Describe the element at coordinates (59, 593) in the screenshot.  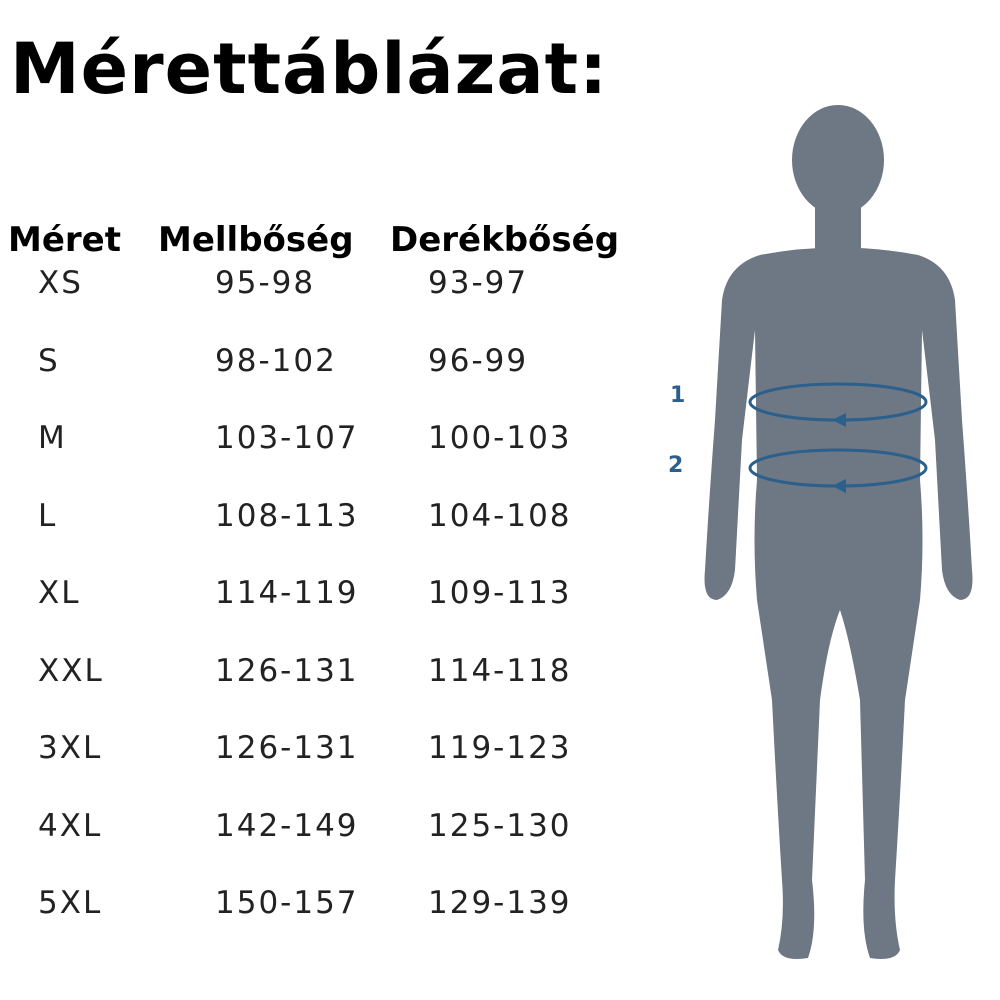
I see `size-cell: XL` at that location.